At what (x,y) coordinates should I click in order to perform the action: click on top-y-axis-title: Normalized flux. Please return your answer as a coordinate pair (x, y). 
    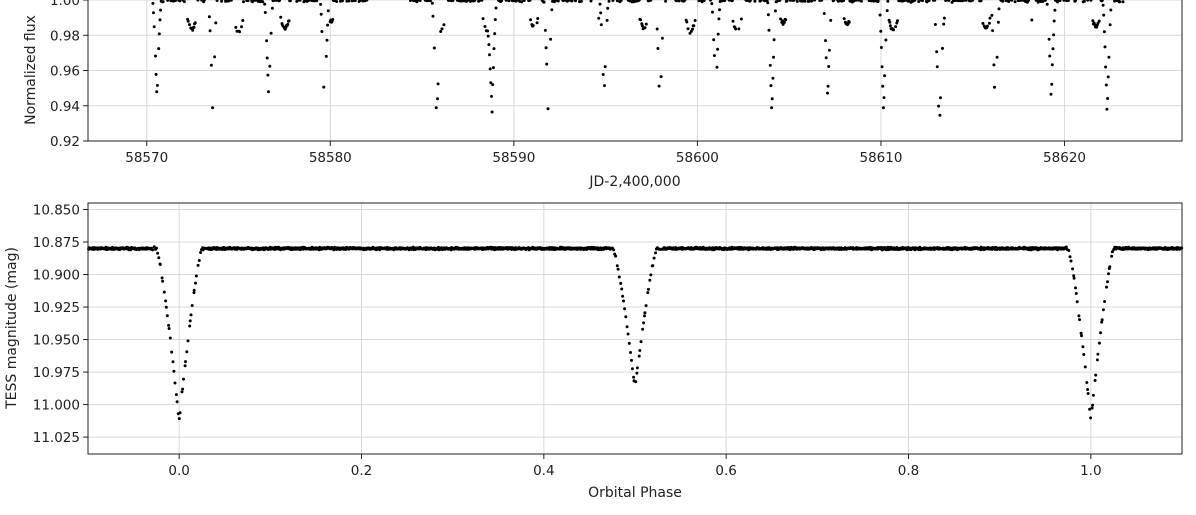
    Looking at the image, I should click on (31, 70).